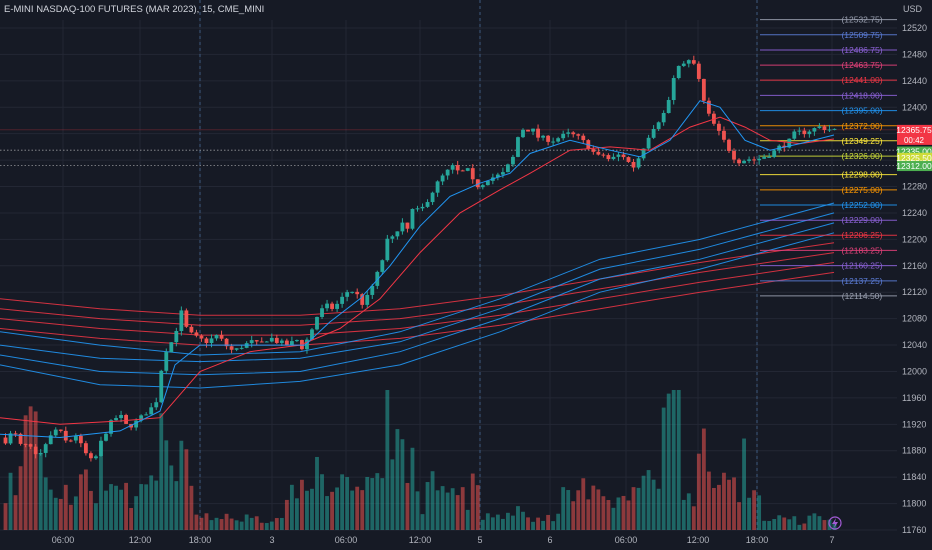  What do you see at coordinates (861, 35) in the screenshot?
I see `level-label: (12509.75)` at bounding box center [861, 35].